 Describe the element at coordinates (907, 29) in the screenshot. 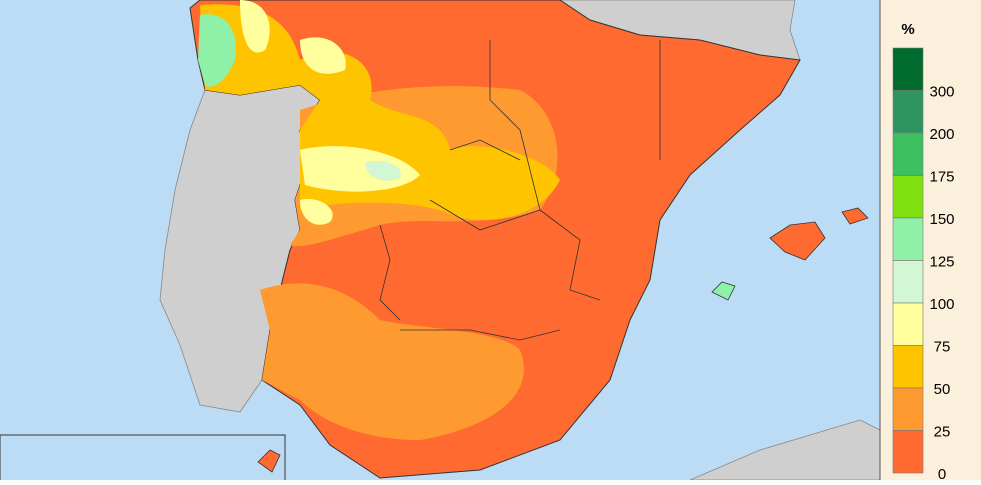

I see `legend-title: %` at that location.